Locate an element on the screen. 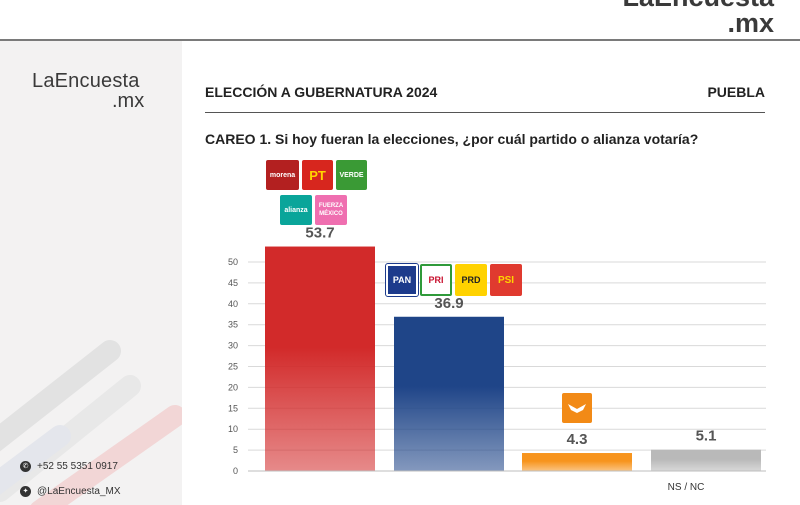 This screenshot has width=800, height=505. y-tick-label: 5 is located at coordinates (235, 450).